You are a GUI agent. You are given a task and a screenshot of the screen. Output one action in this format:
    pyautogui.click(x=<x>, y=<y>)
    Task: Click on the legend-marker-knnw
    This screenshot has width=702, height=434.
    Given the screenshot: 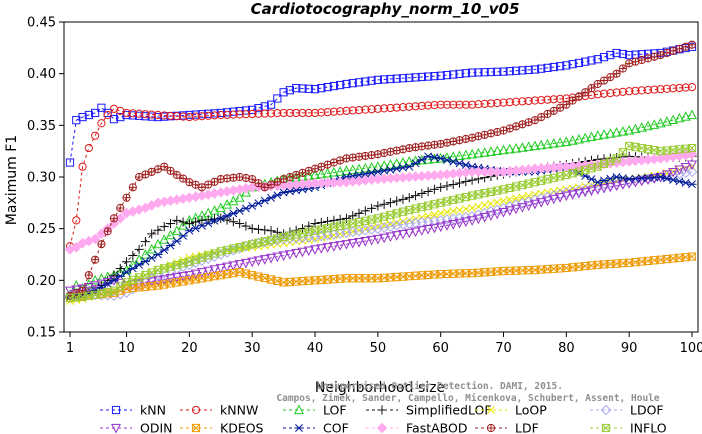 What is the action you would take?
    pyautogui.click(x=196, y=410)
    